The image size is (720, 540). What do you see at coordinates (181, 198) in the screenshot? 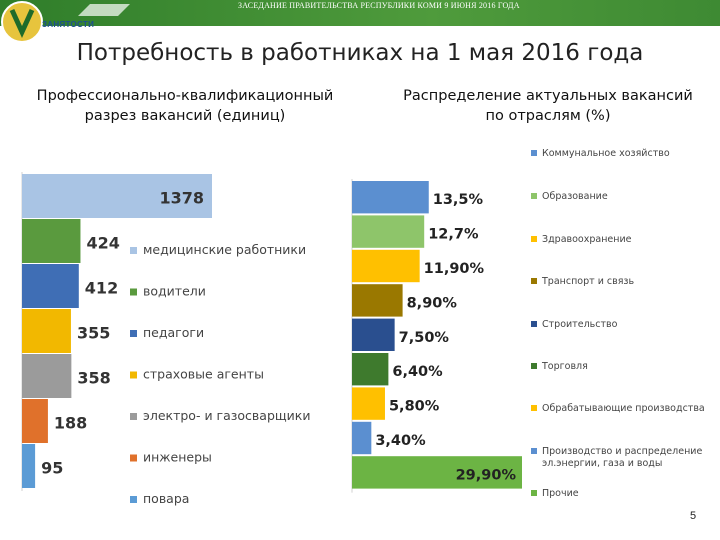
I see `bar-1-label-0: 1378` at bounding box center [181, 198].